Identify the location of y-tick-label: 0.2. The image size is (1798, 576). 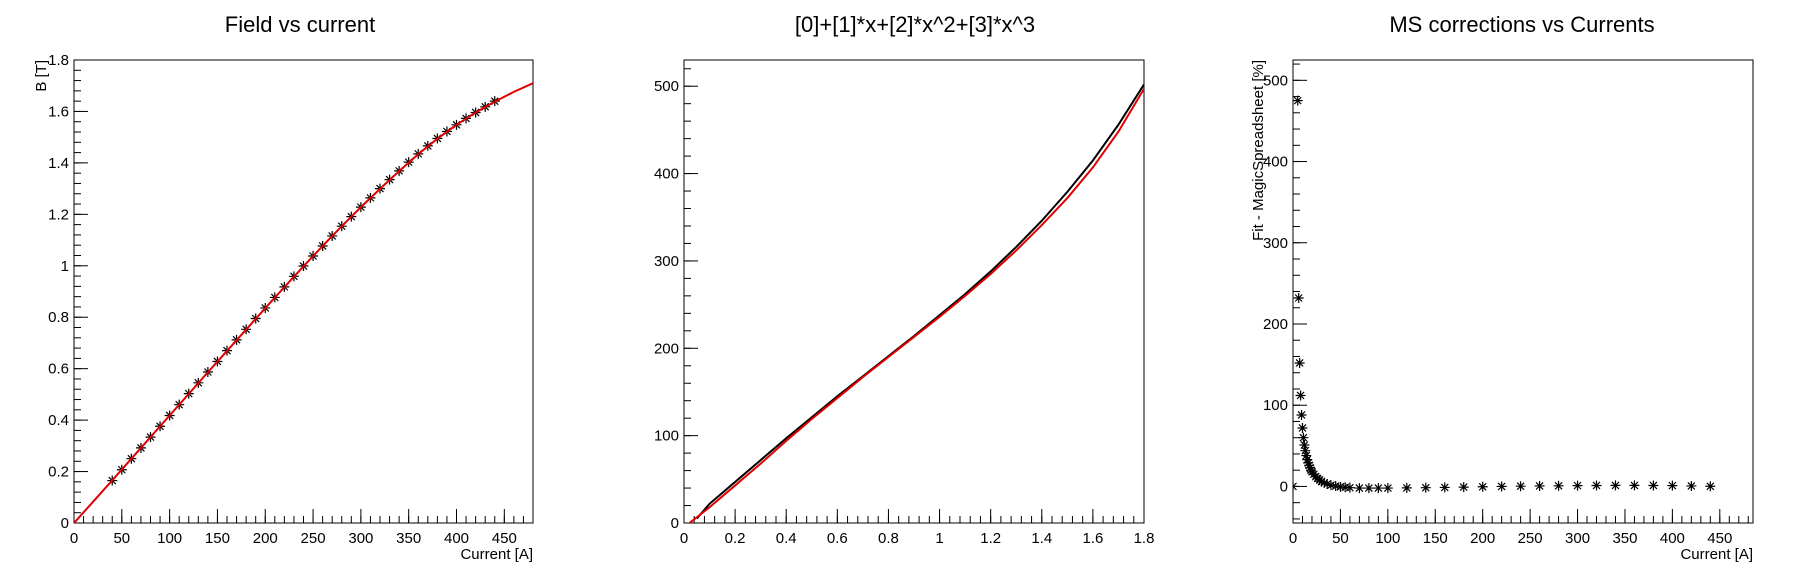
(58, 472).